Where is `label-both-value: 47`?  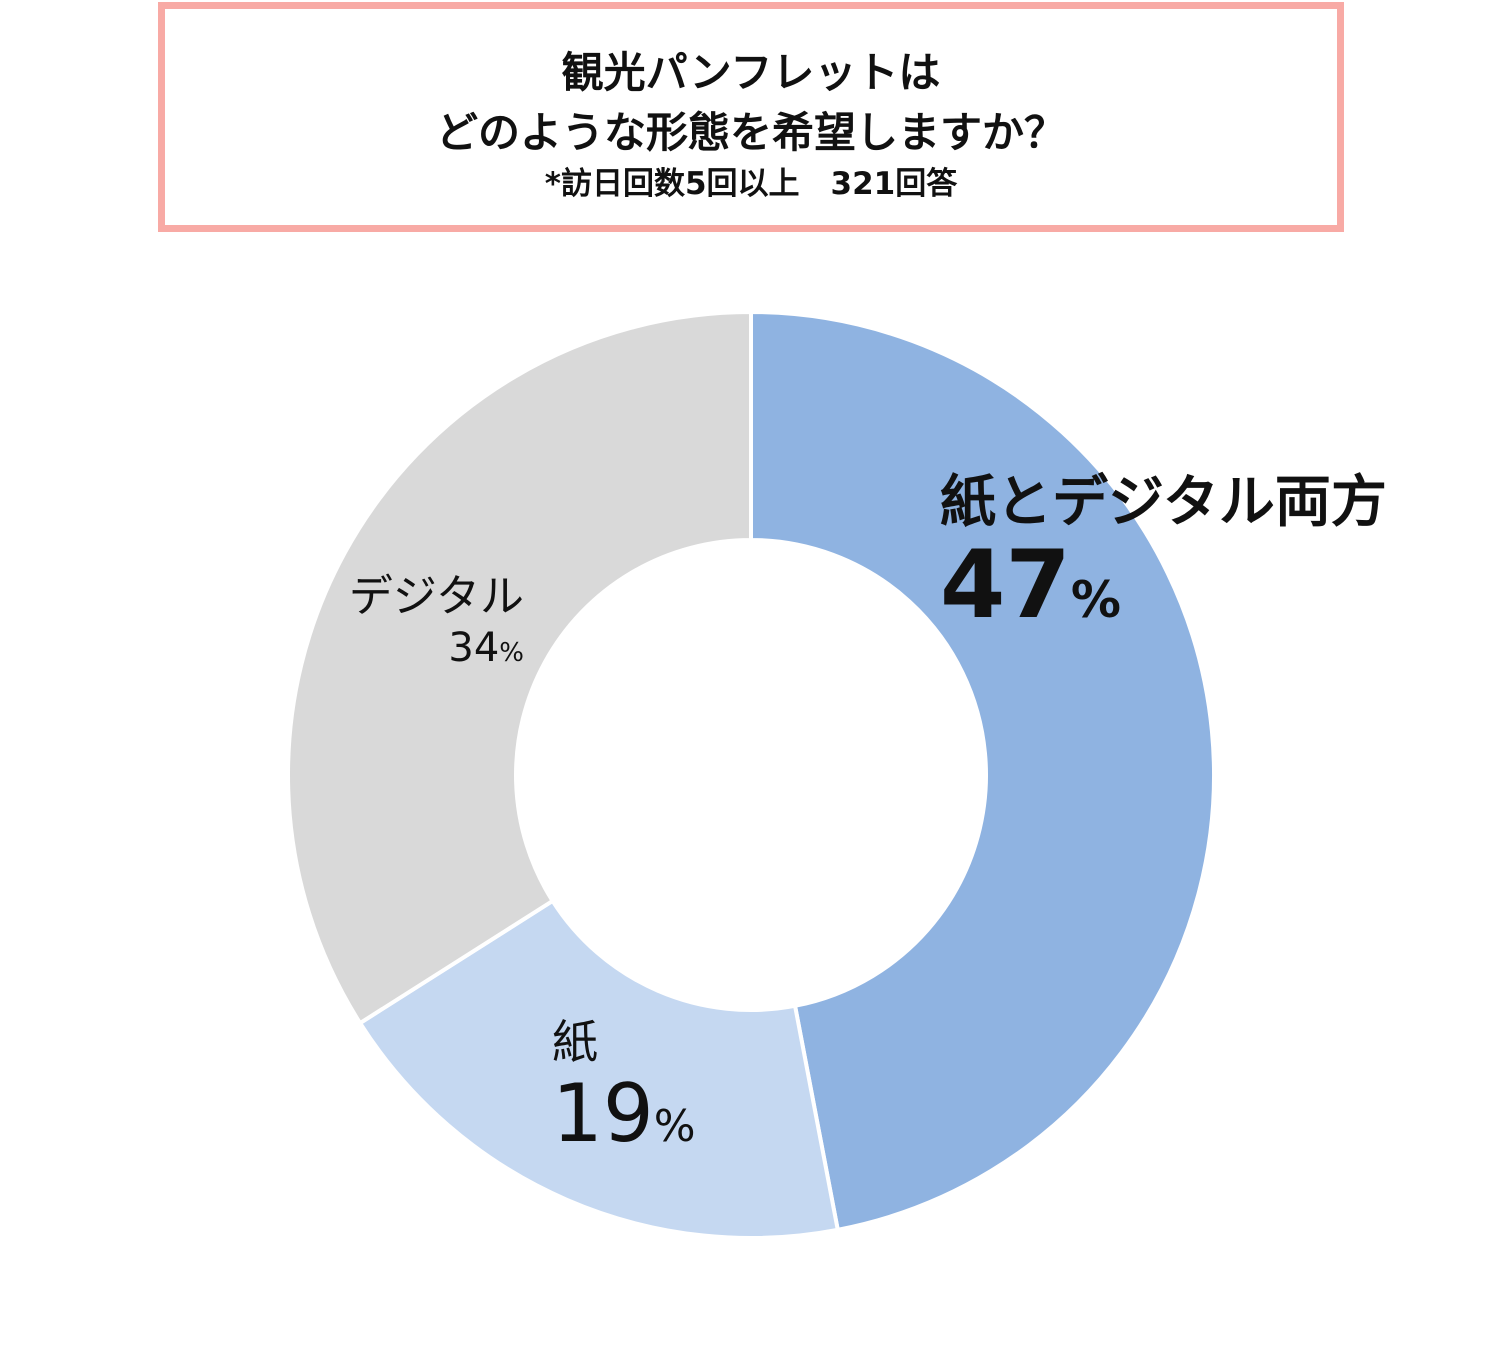 label-both-value: 47 is located at coordinates (1005, 585).